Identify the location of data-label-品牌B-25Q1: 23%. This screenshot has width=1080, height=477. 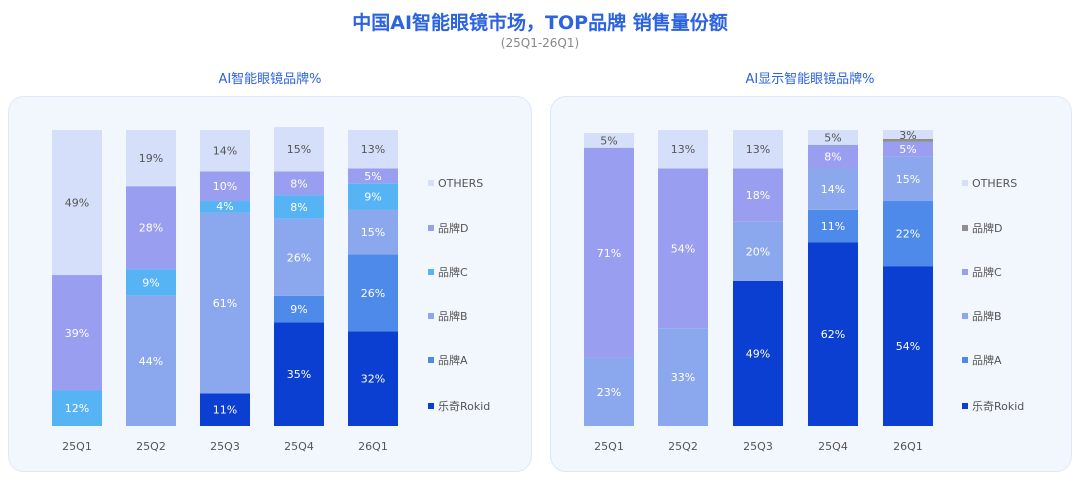
(609, 392).